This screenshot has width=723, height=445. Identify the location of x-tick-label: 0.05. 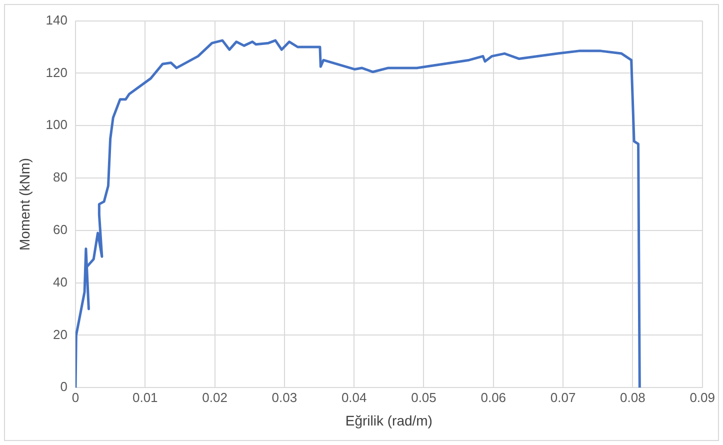
(423, 397).